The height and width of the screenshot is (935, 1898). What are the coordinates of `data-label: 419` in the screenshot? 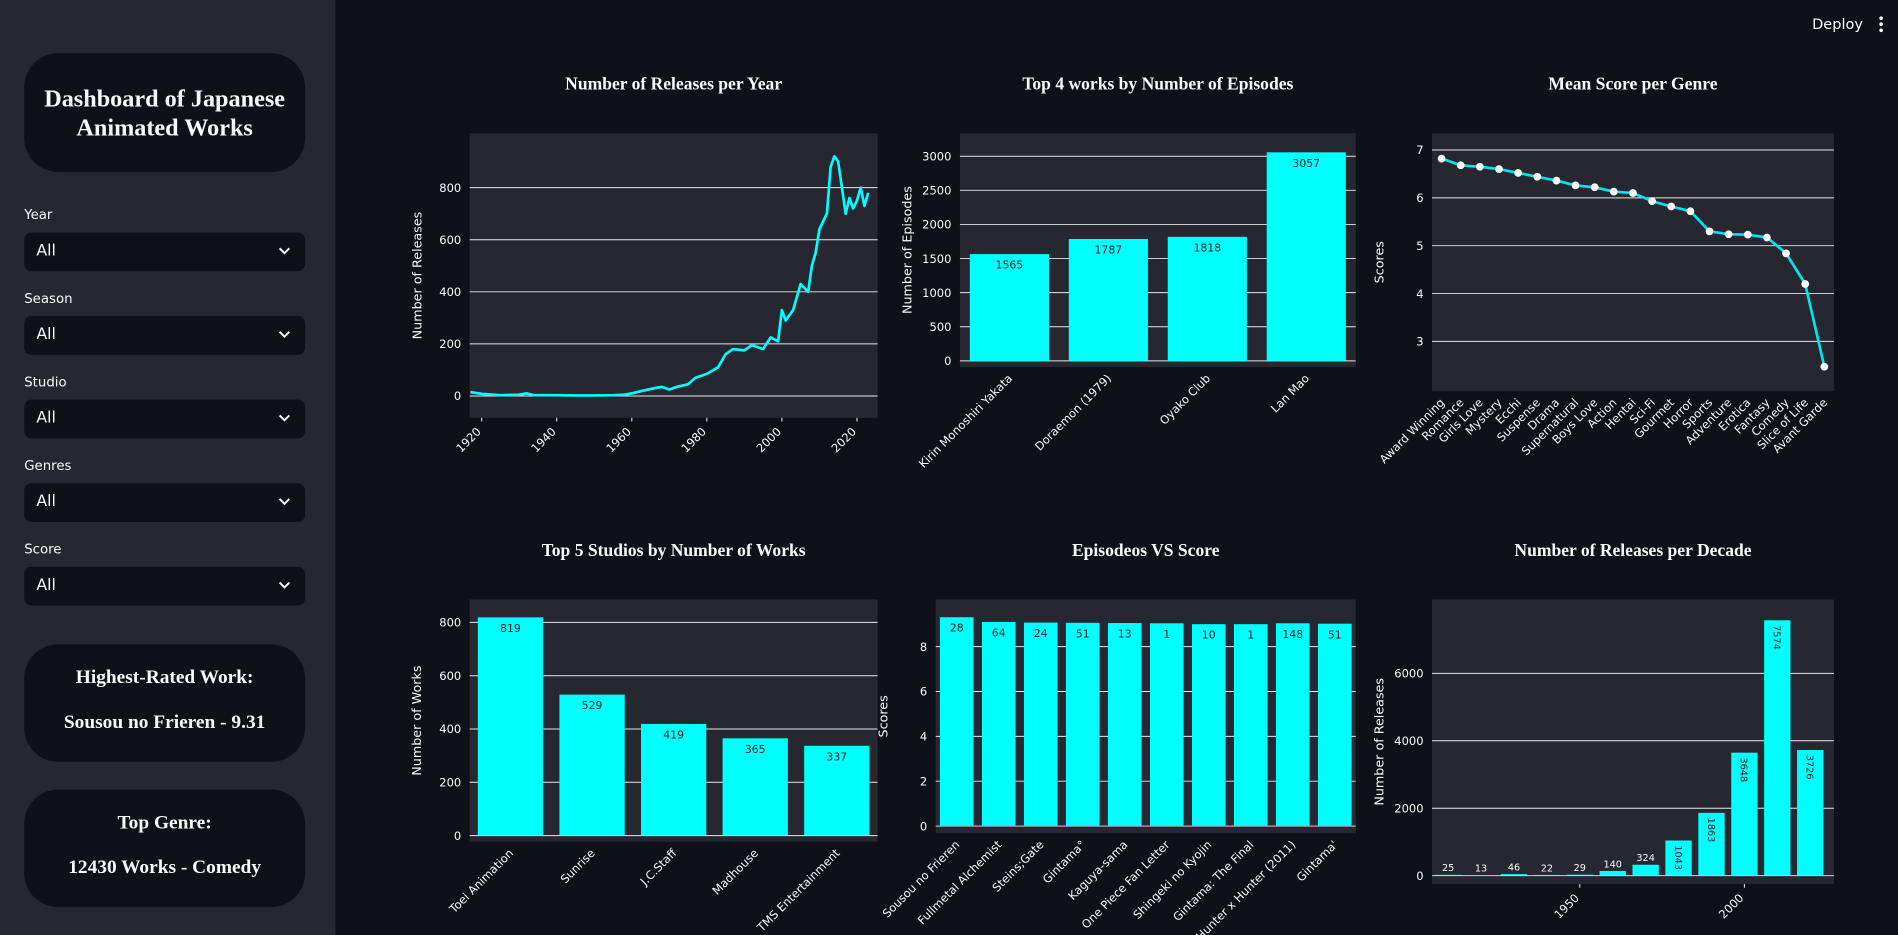 It's located at (673, 734).